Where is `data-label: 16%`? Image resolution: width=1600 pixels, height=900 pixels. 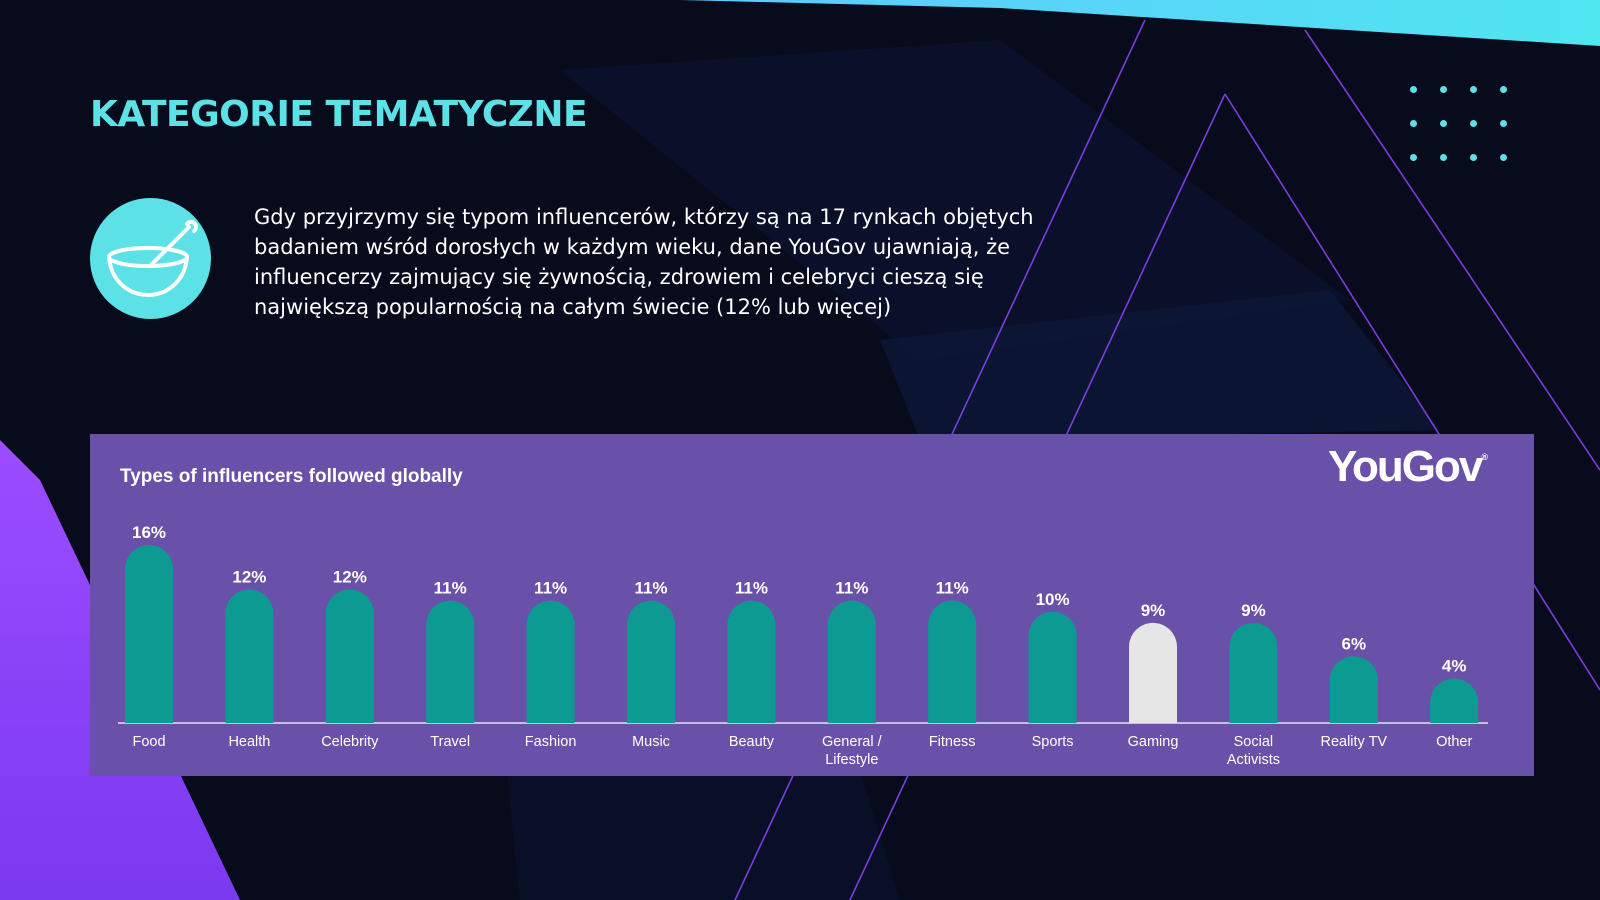 data-label: 16% is located at coordinates (149, 532).